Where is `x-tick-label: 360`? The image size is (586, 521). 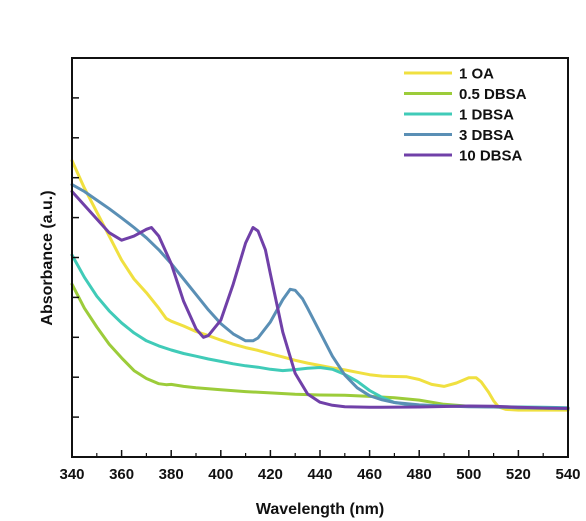 x-tick-label: 360 is located at coordinates (121, 474).